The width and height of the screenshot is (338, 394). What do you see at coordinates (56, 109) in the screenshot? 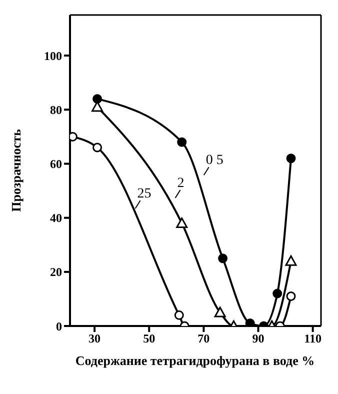
I see `y-tick-label: 80` at bounding box center [56, 109].